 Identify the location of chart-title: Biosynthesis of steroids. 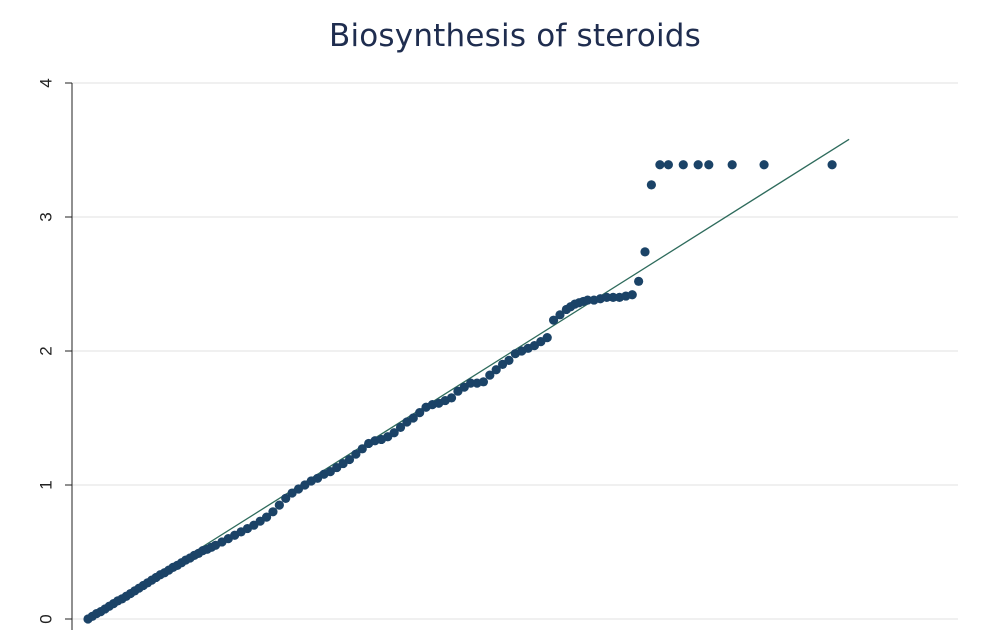
(515, 36).